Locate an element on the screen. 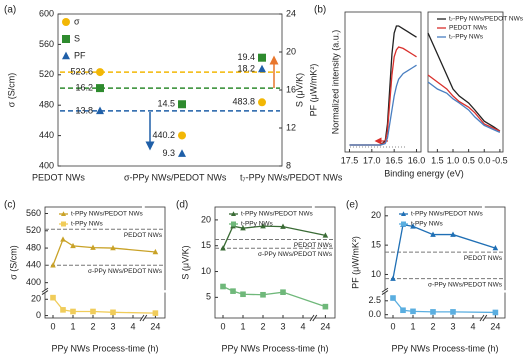 The width and height of the screenshot is (525, 359). x-tick-label: 3 is located at coordinates (112, 326).